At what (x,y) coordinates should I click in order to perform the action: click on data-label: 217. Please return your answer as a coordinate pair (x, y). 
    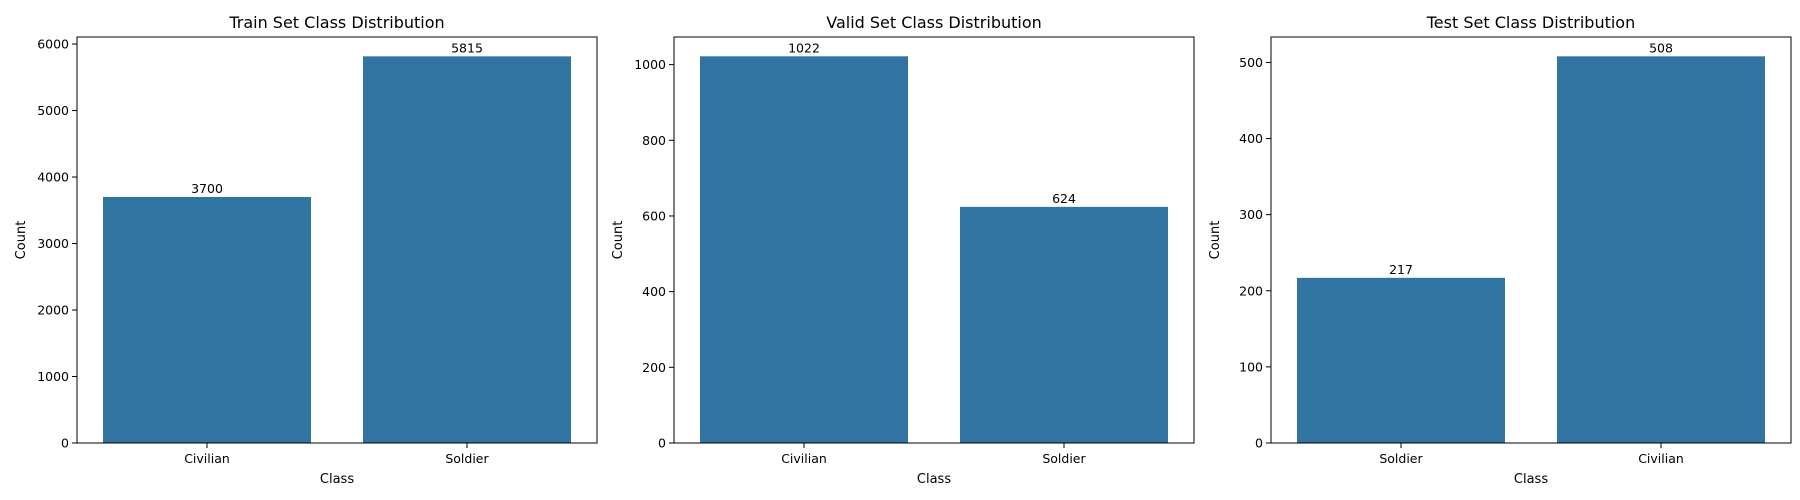
    Looking at the image, I should click on (1401, 269).